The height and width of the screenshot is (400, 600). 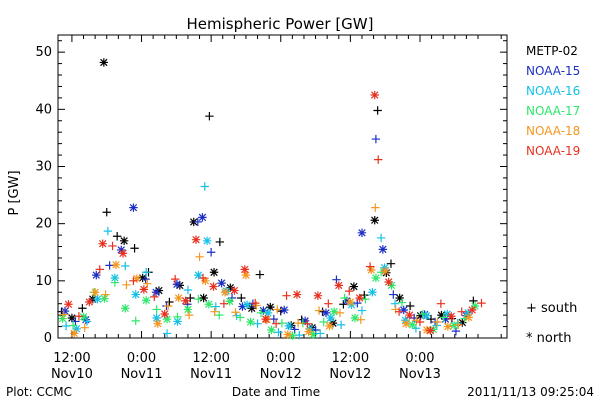 I want to click on y-axis-label: P [GW], so click(x=14, y=192).